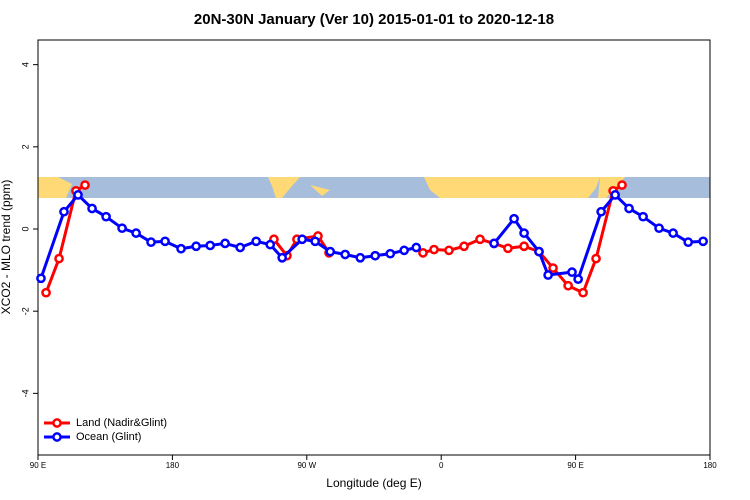 Image resolution: width=750 pixels, height=500 pixels. I want to click on y-tick-label: 0, so click(25, 229).